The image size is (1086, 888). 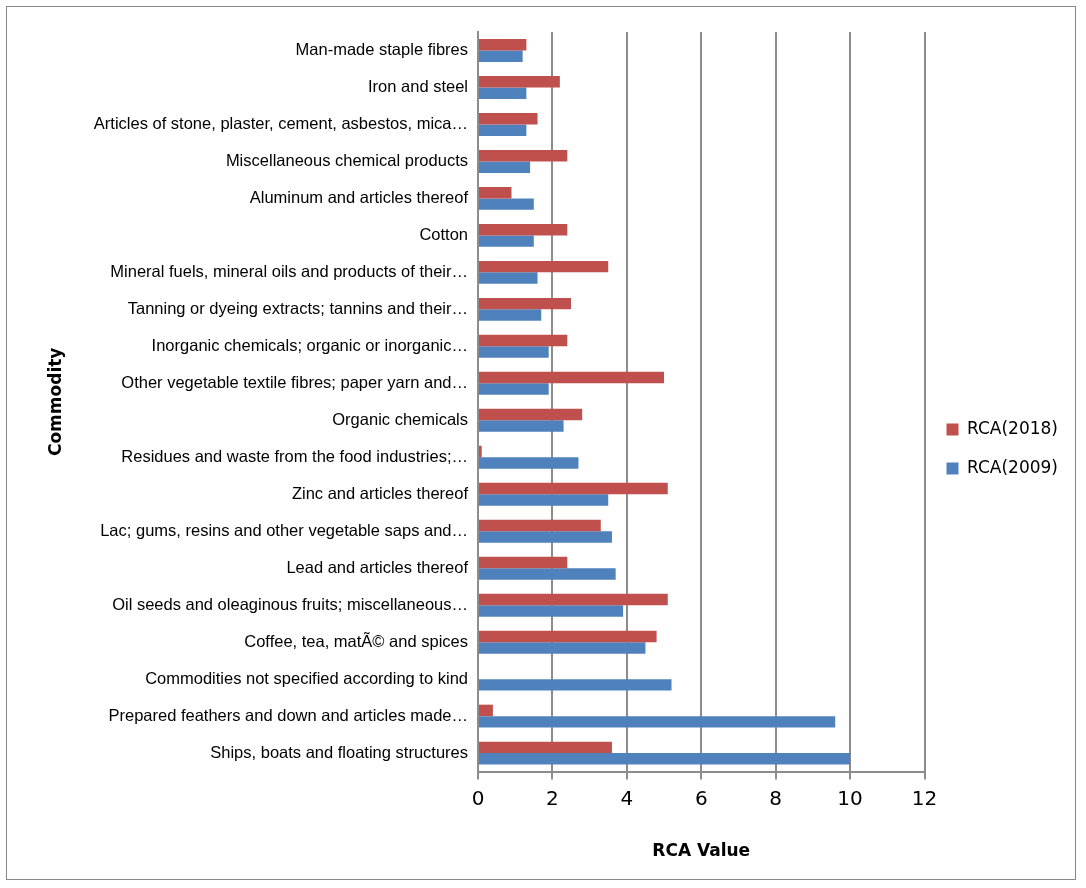 I want to click on y-tick-label: Commodities not specified according to kind, so click(x=306, y=677).